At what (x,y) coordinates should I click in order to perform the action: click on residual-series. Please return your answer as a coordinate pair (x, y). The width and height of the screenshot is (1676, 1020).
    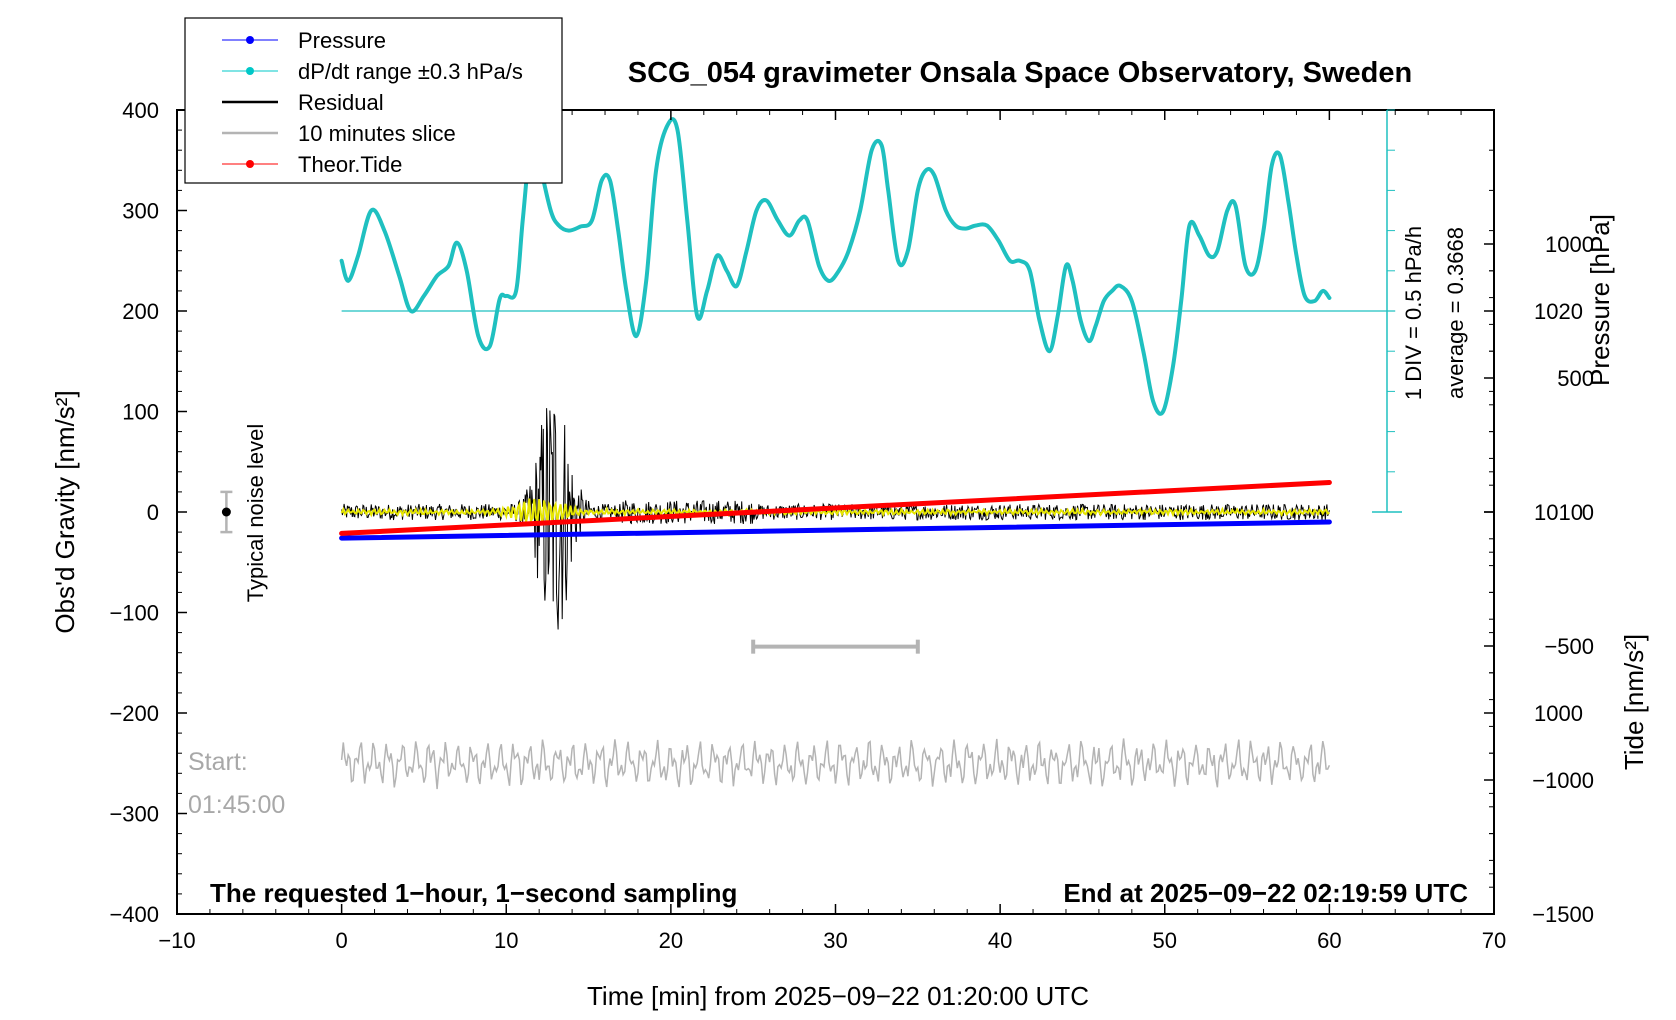
    Looking at the image, I should click on (835, 519).